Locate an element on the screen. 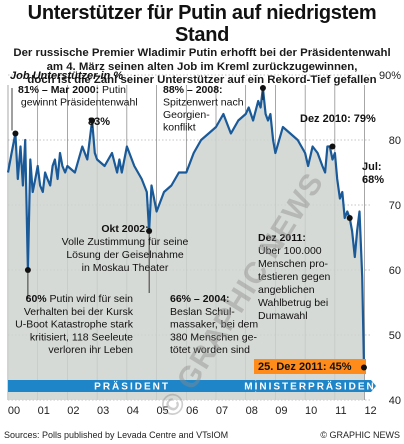  x-tick-label: 00 is located at coordinates (14, 411).